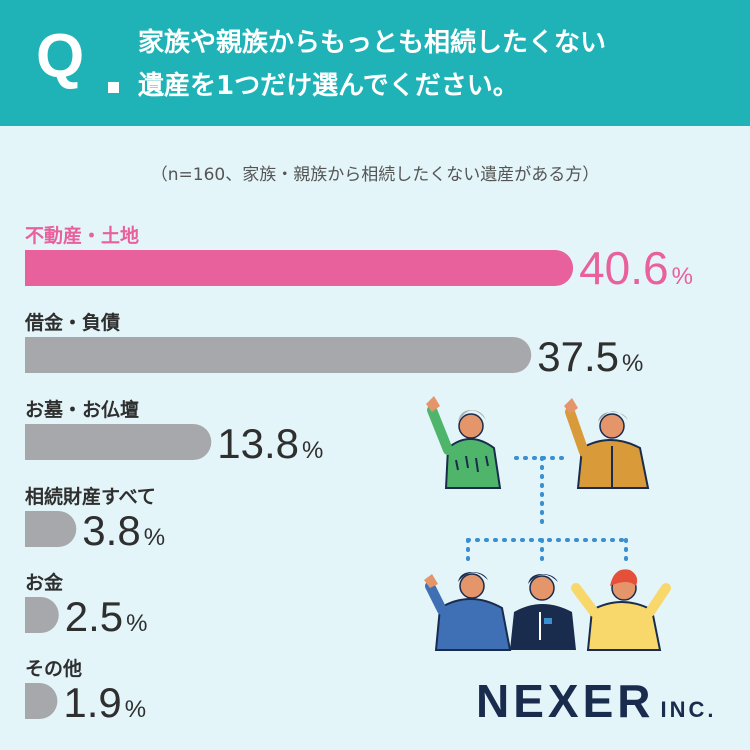  I want to click on value-number: 2.5, so click(94, 616).